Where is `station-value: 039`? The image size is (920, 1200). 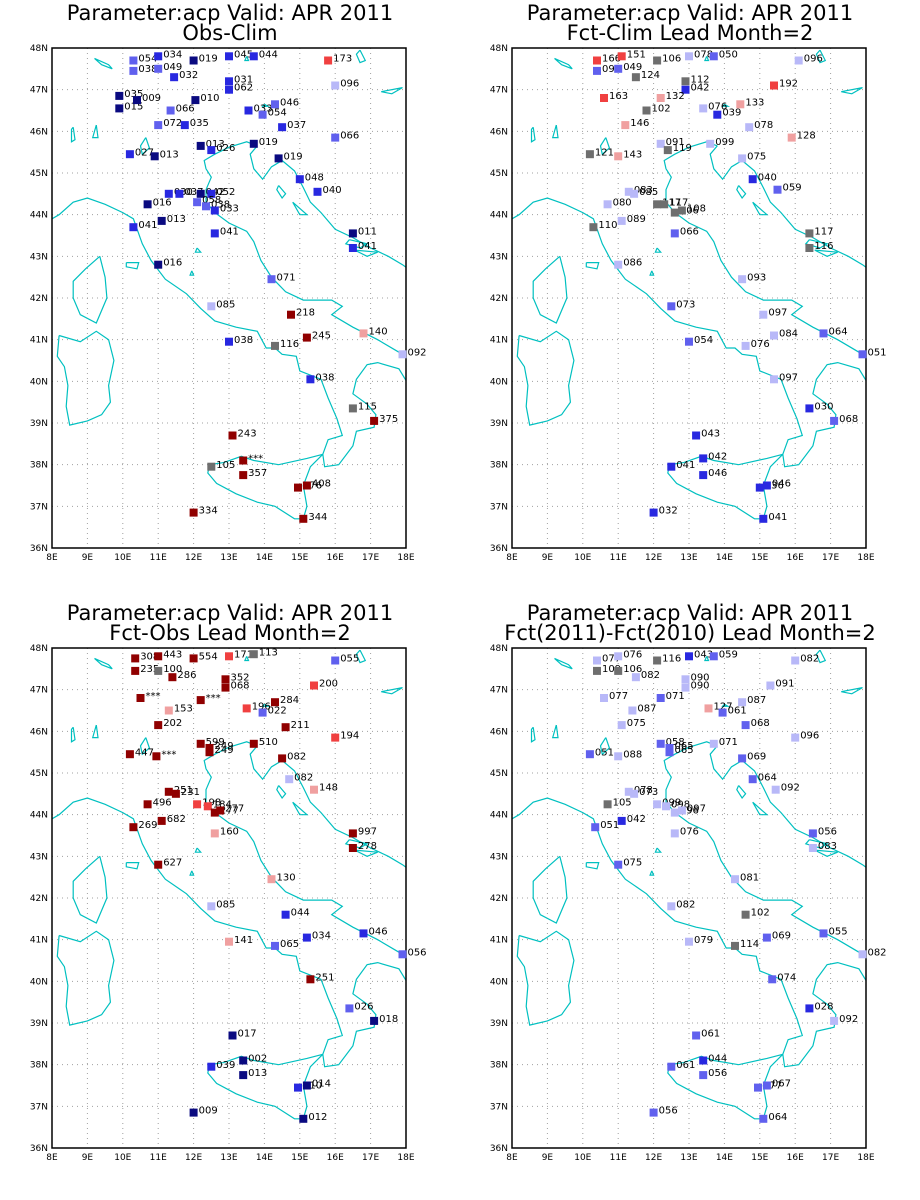 station-value: 039 is located at coordinates (731, 113).